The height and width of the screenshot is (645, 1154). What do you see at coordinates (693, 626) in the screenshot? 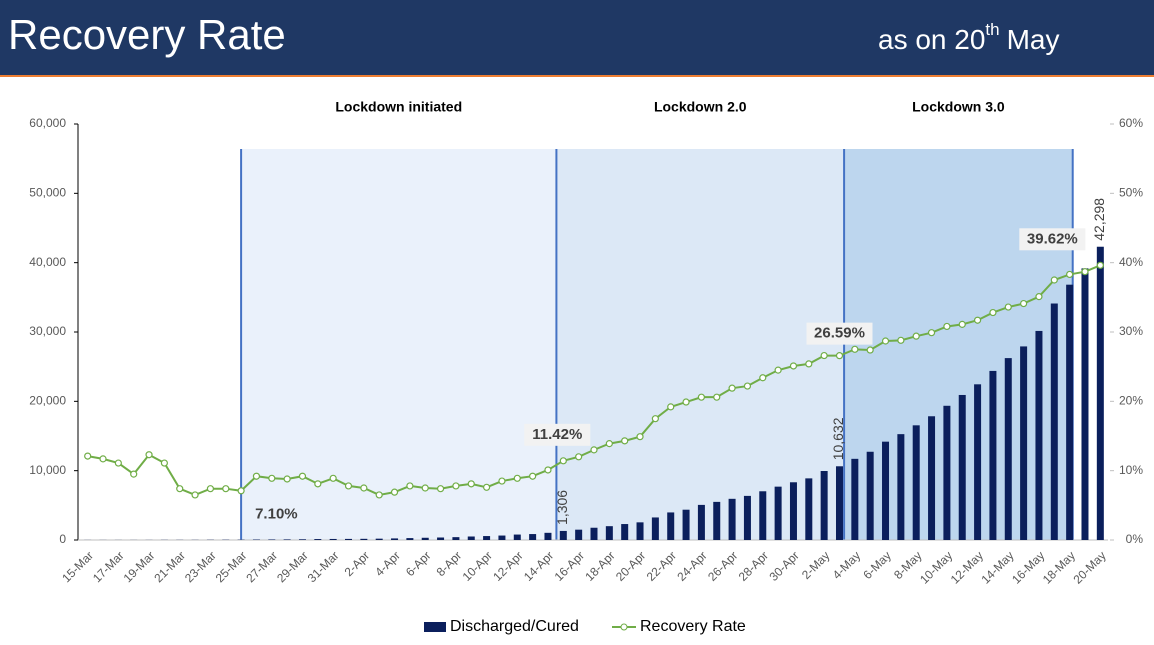
I see `legend-label: Recovery Rate` at bounding box center [693, 626].